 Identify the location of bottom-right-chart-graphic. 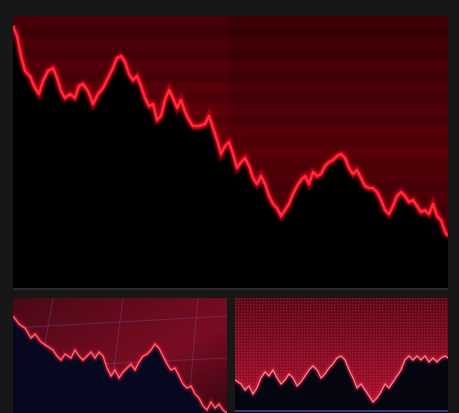
(341, 355).